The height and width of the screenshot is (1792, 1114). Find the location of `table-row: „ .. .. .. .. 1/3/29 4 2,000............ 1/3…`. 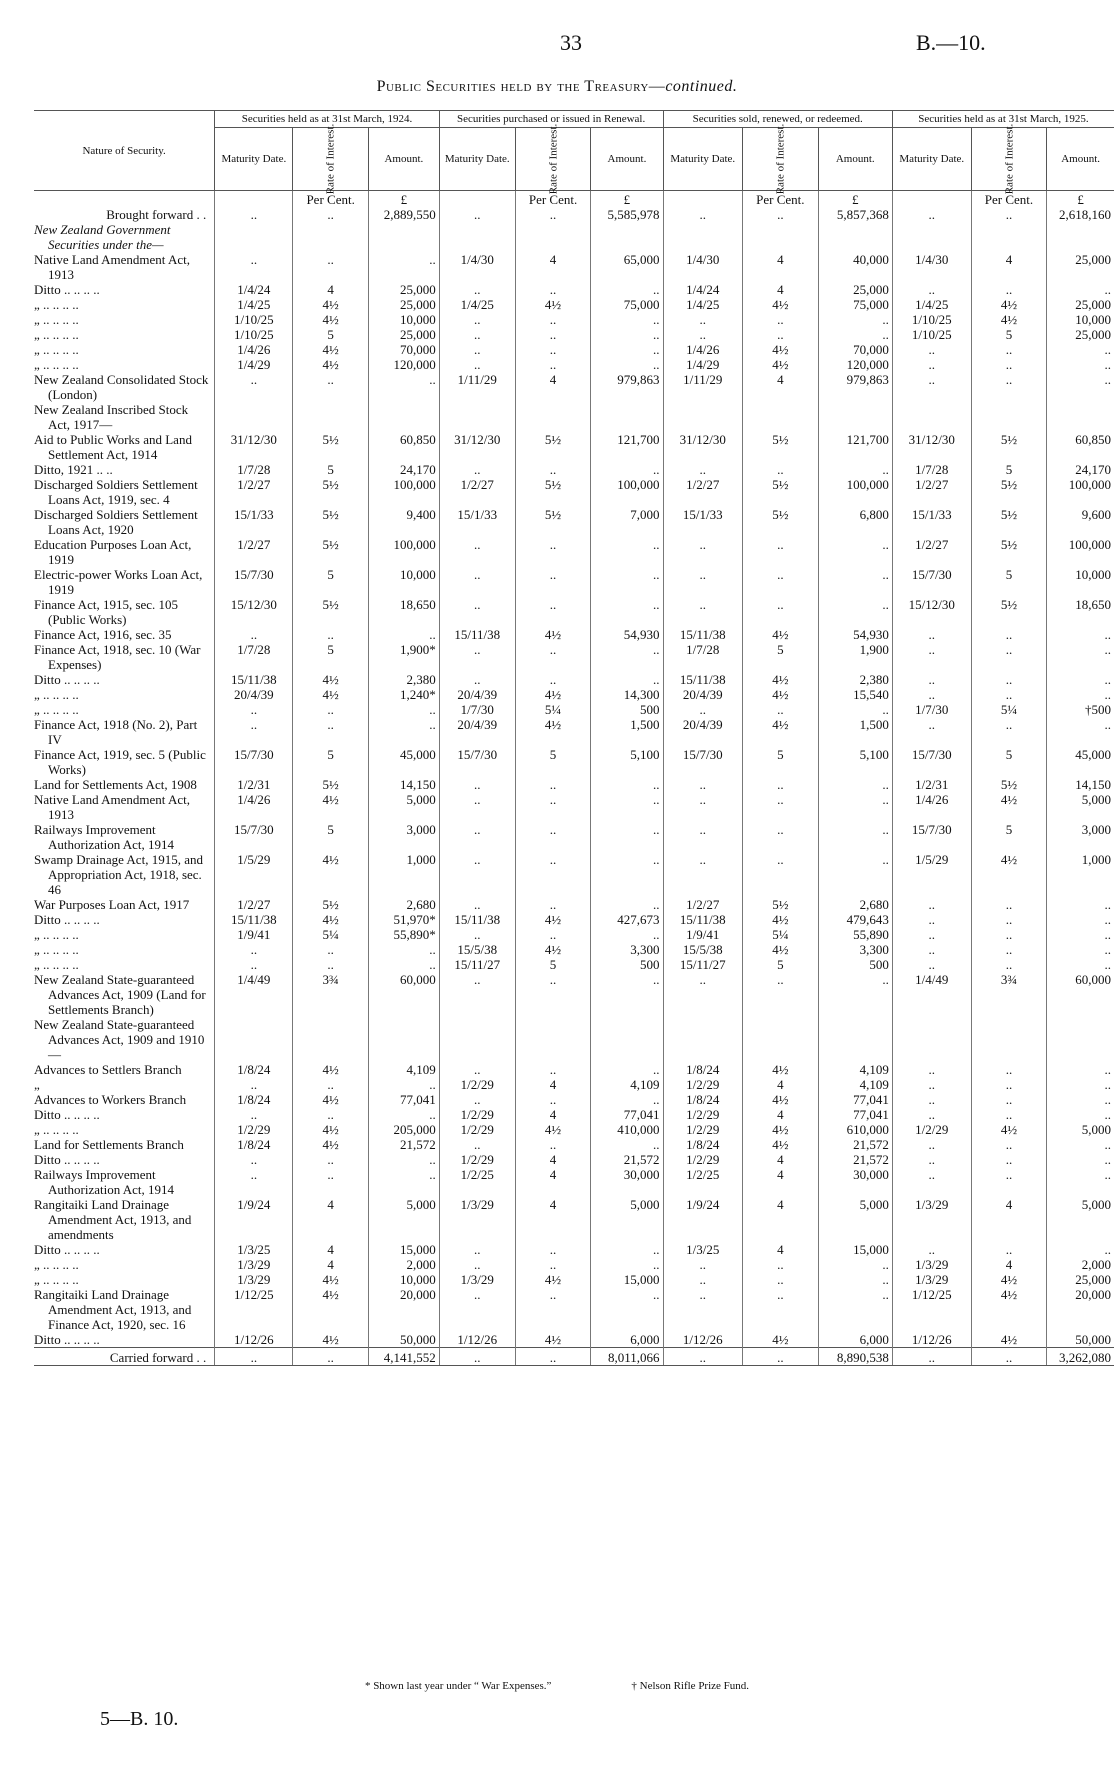

table-row: „ .. .. .. .. 1/3/29 4 2,000............ 1/3… is located at coordinates (574, 1264).